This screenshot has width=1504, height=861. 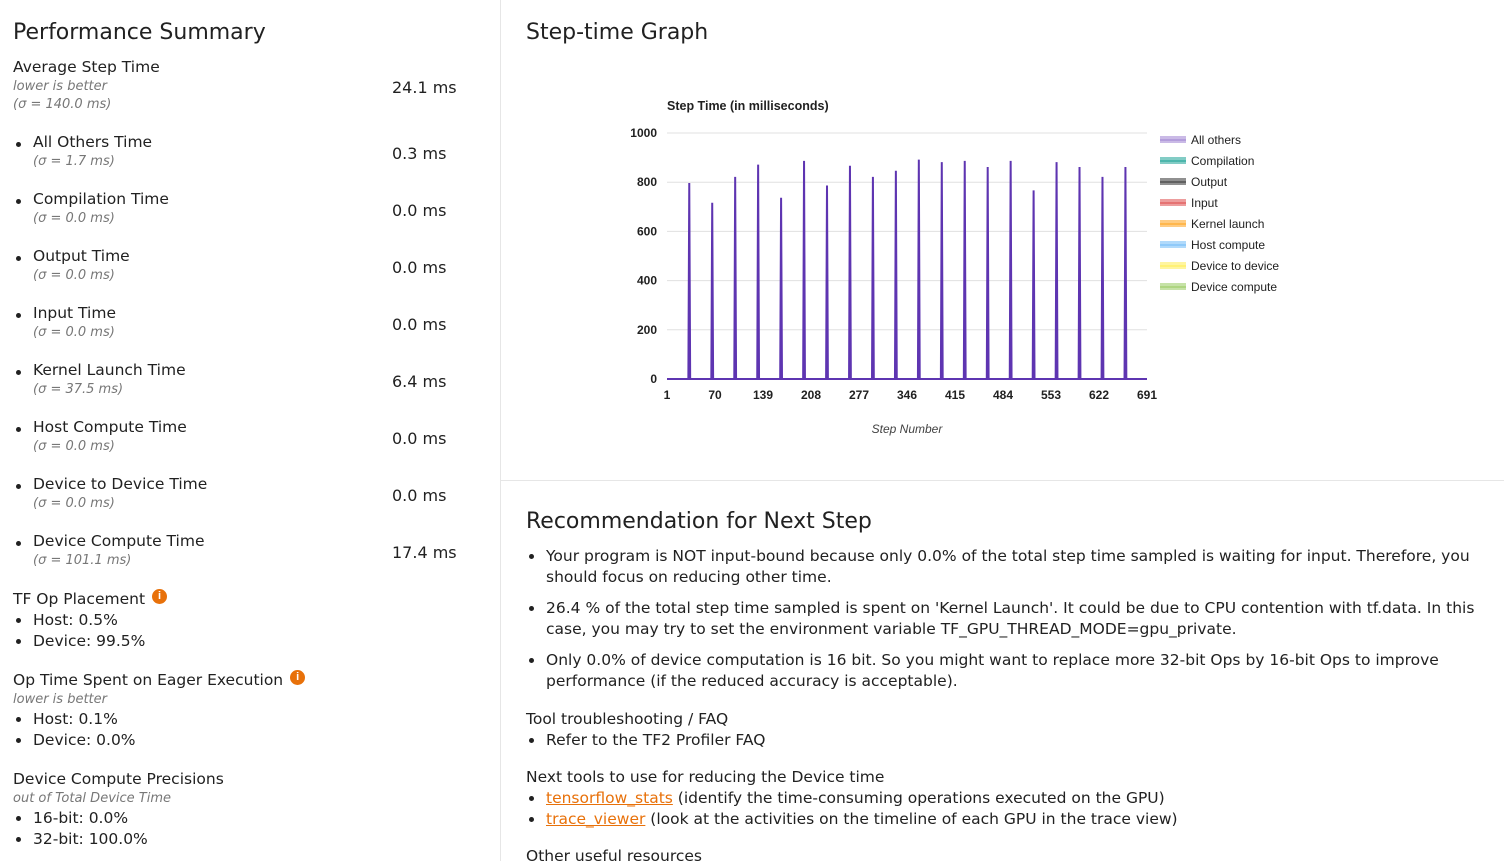 What do you see at coordinates (908, 429) in the screenshot?
I see `x-axis-label: Step Number` at bounding box center [908, 429].